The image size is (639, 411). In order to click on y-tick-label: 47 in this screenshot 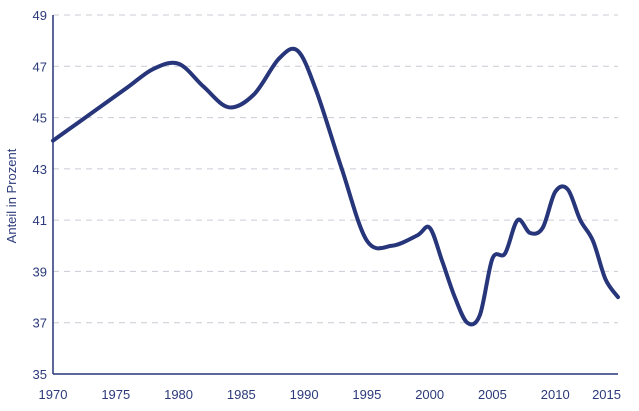, I will do `click(40, 66)`.